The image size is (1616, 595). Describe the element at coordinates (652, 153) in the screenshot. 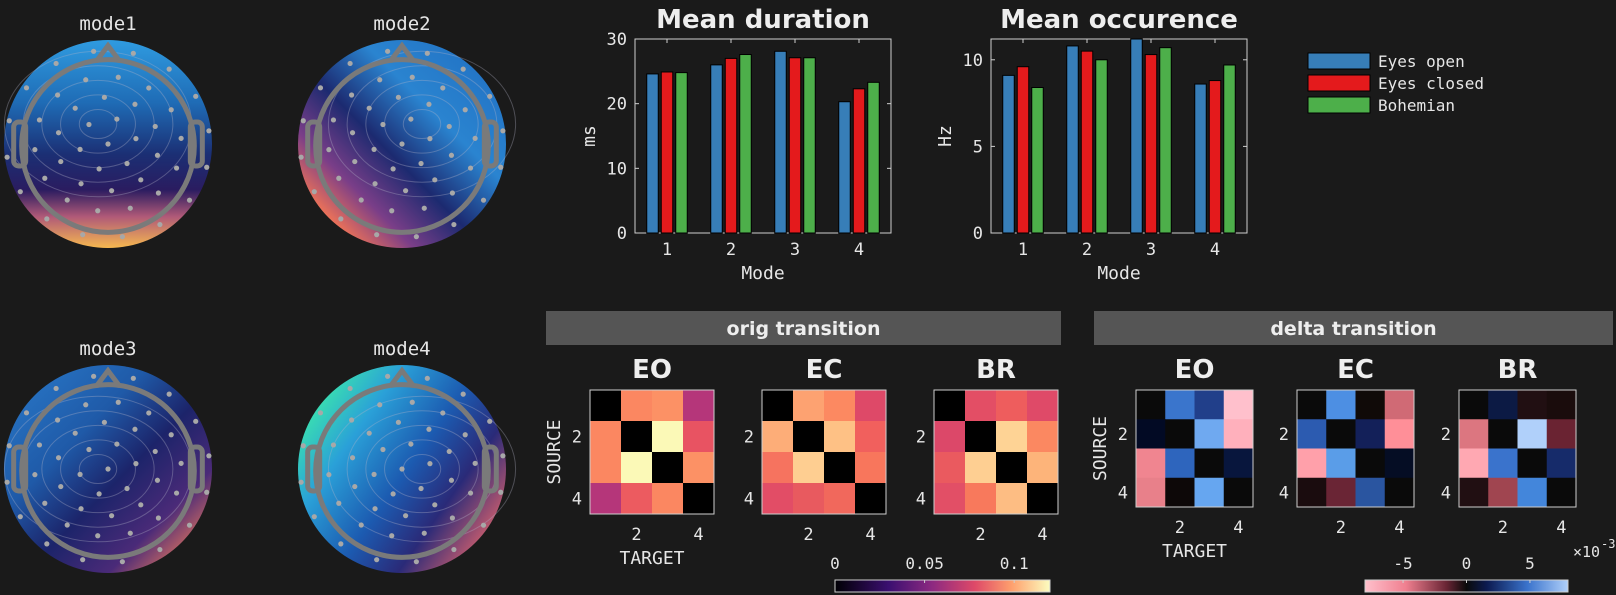

I see `bar-eyes-open-mode1` at that location.